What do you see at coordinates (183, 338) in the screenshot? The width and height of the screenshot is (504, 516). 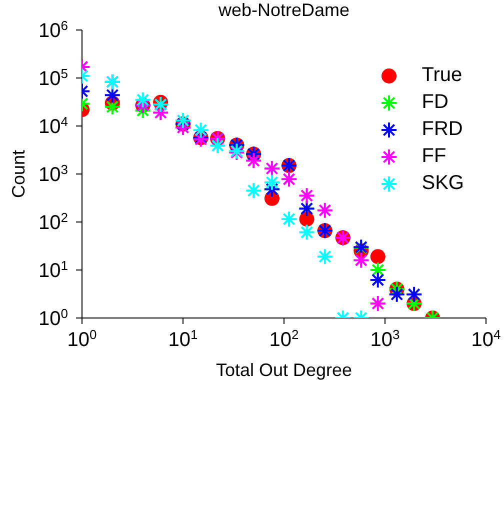 I see `x-tick-label: 10$^{1}$` at bounding box center [183, 338].